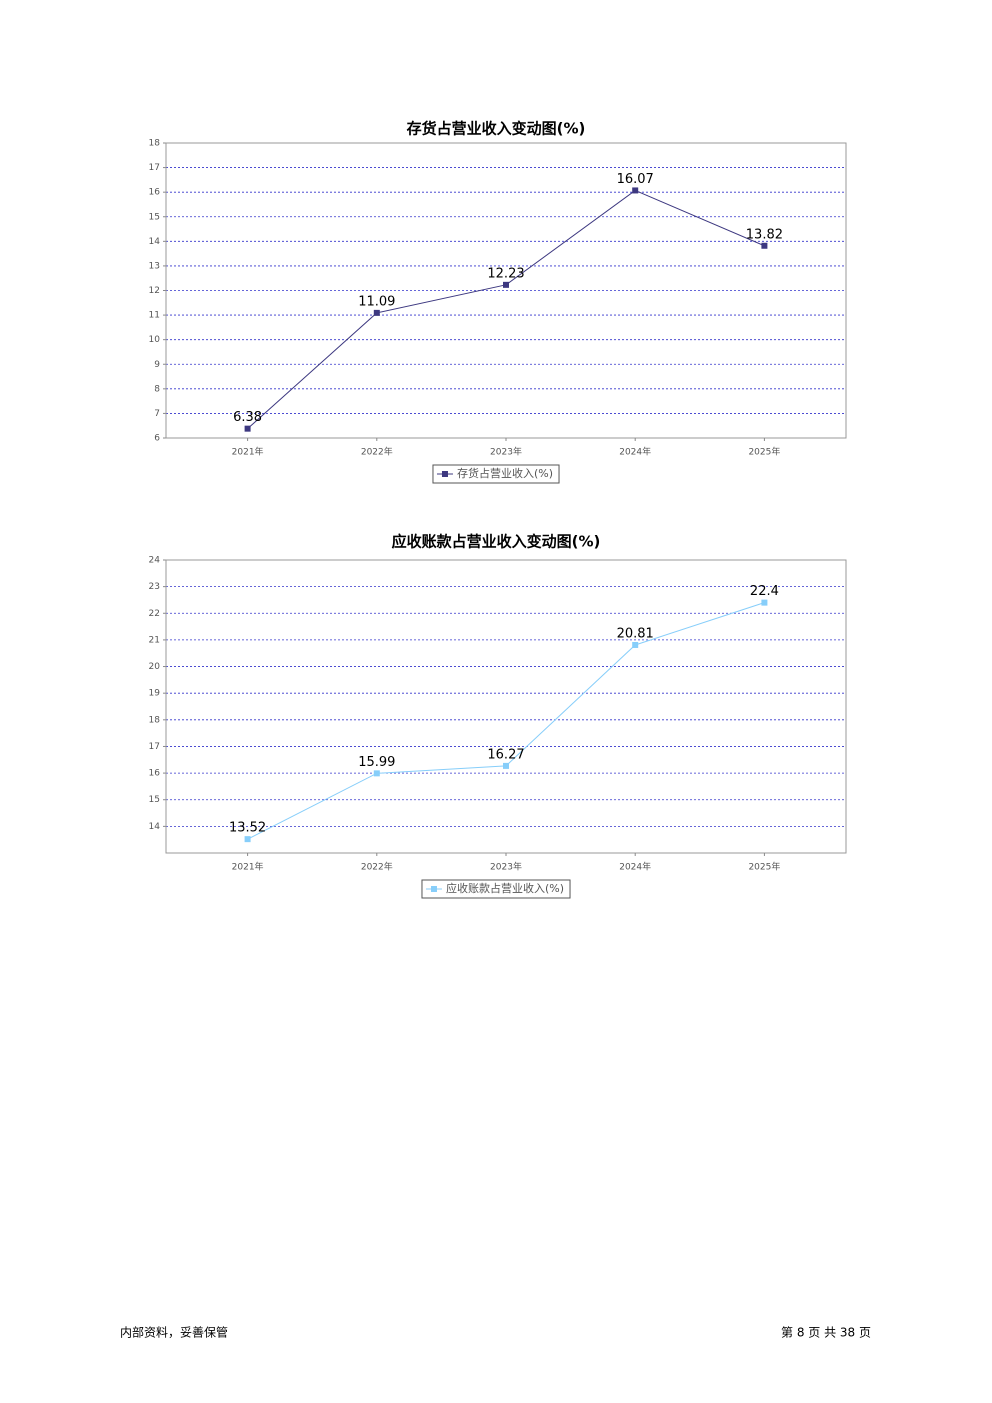 The width and height of the screenshot is (992, 1403). Describe the element at coordinates (154, 614) in the screenshot. I see `y-tick-label: 22` at that location.